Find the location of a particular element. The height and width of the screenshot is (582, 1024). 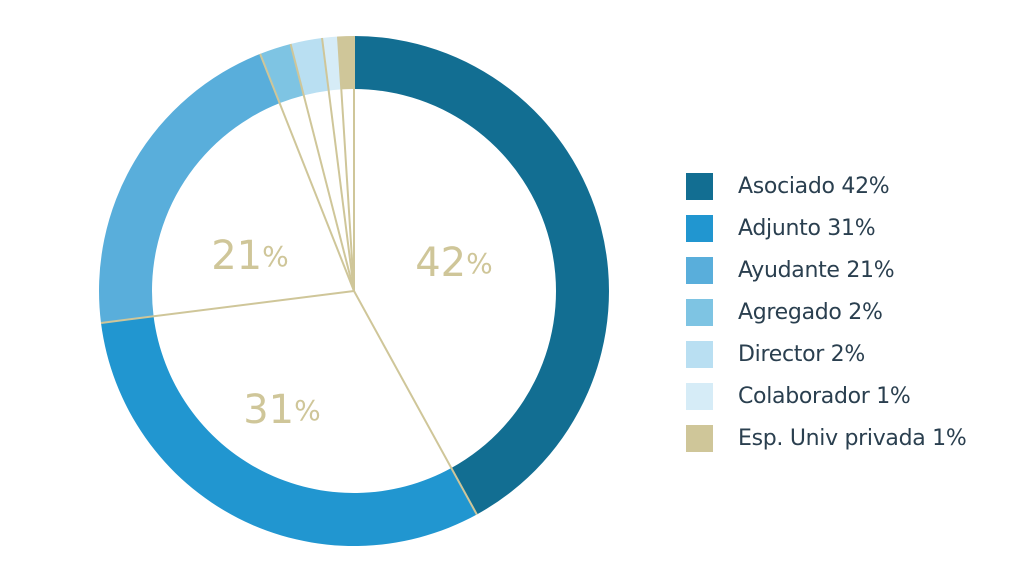

legend-label: Asociado 42% is located at coordinates (814, 186).